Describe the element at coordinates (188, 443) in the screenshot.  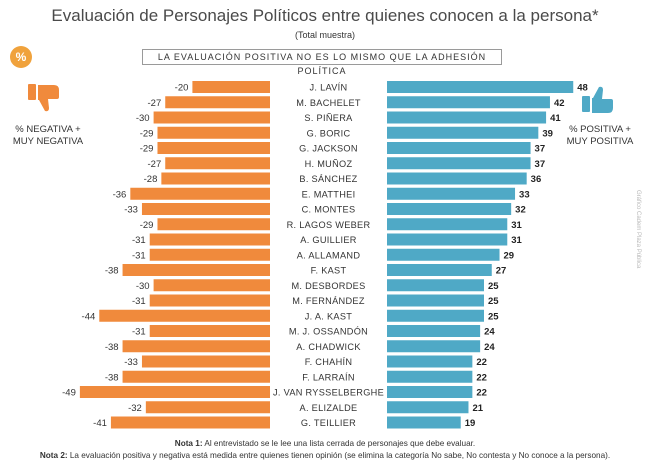
I see `note-1-label: Nota 1:` at that location.